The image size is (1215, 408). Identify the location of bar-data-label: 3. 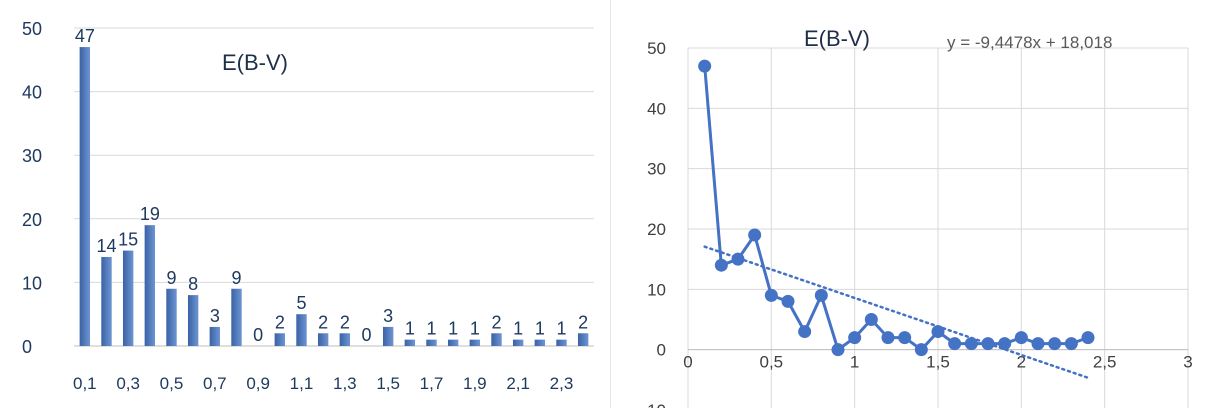
(215, 316).